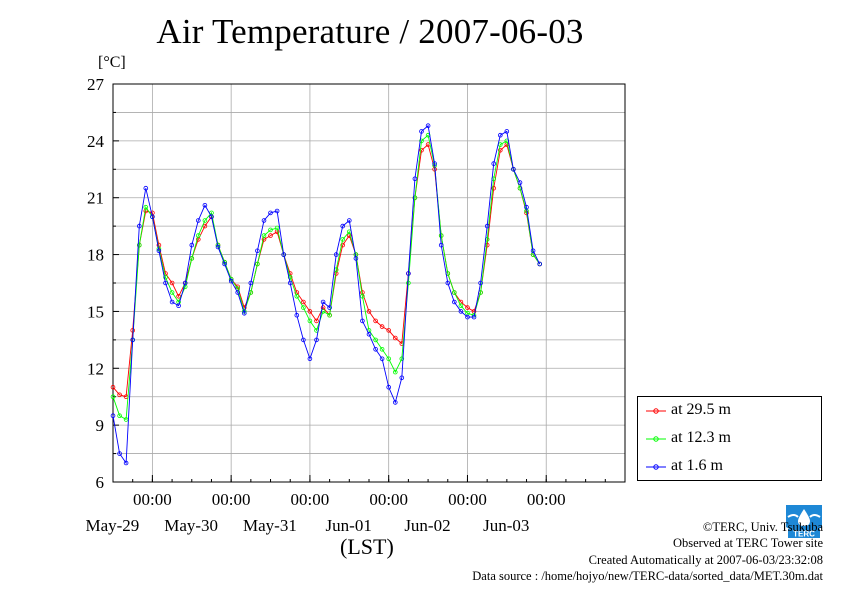 Image resolution: width=842 pixels, height=595 pixels. Describe the element at coordinates (762, 527) in the screenshot. I see `copyright-text: ©TERC, Univ. Tsukuba` at that location.